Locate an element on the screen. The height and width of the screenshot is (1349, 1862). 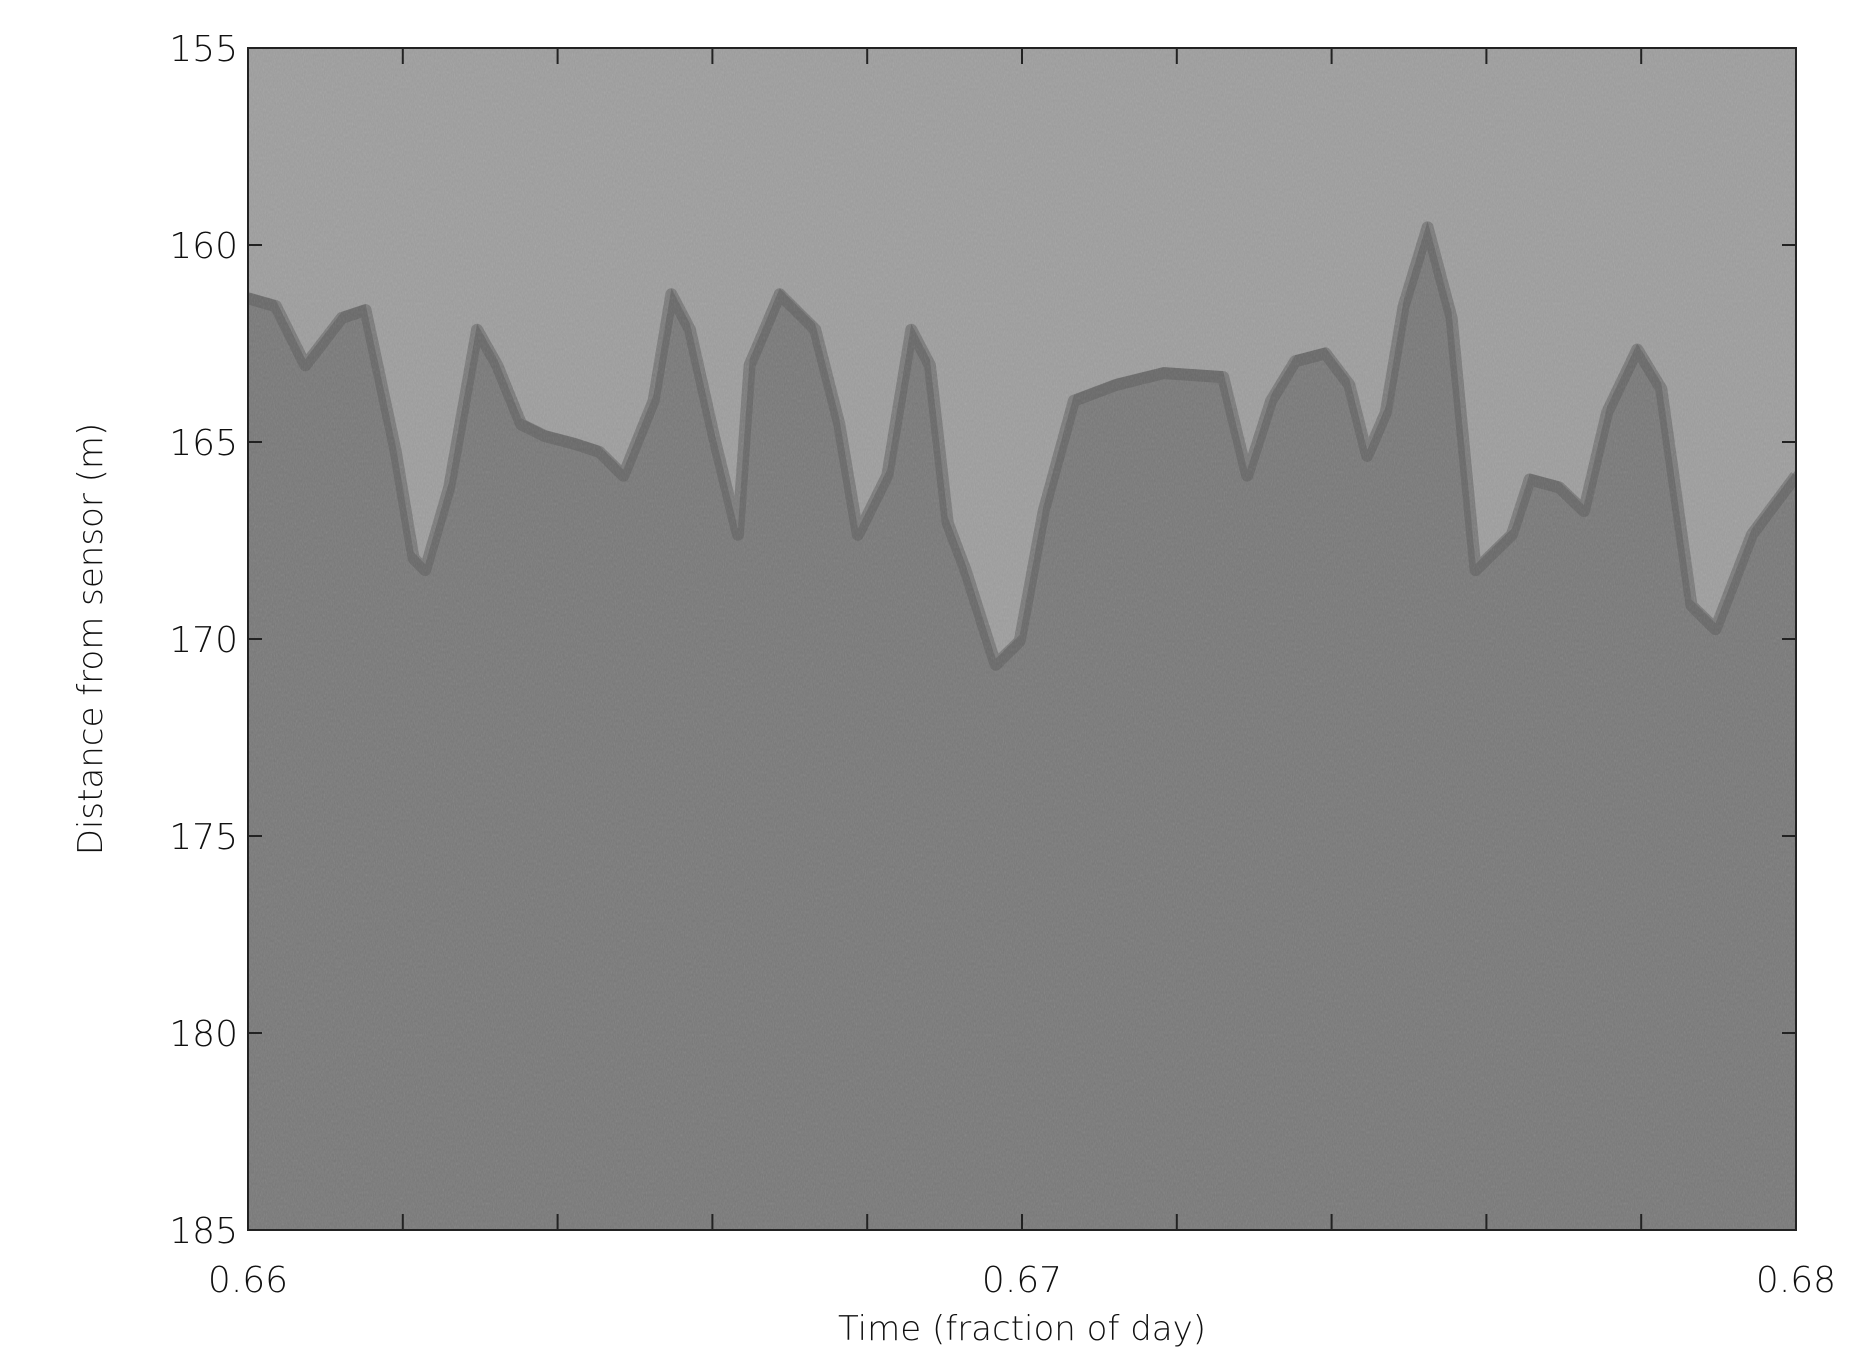
y-tick-label: 170 is located at coordinates (203, 640).